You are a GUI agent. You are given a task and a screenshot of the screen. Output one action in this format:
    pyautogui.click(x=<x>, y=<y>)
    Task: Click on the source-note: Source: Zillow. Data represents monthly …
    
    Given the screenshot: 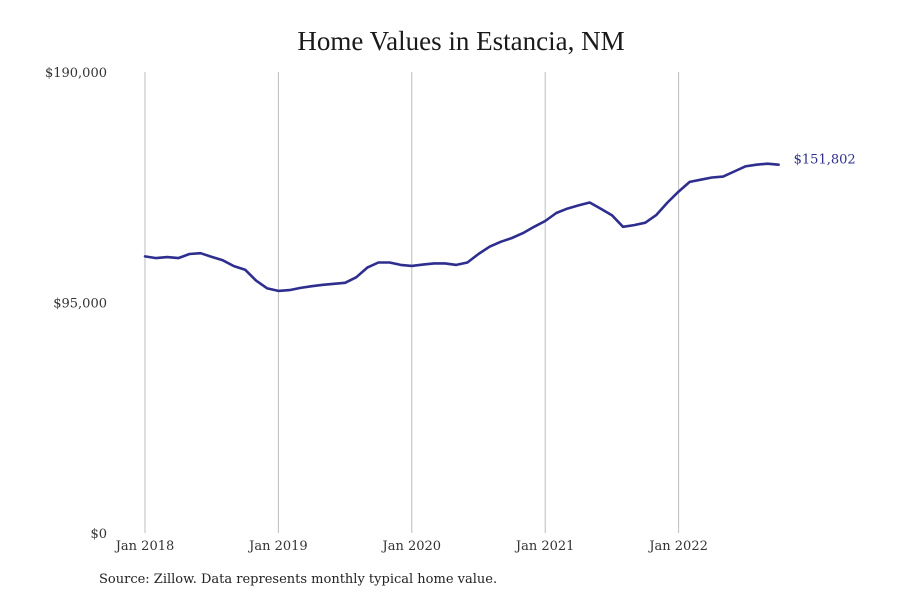 What is the action you would take?
    pyautogui.click(x=298, y=579)
    